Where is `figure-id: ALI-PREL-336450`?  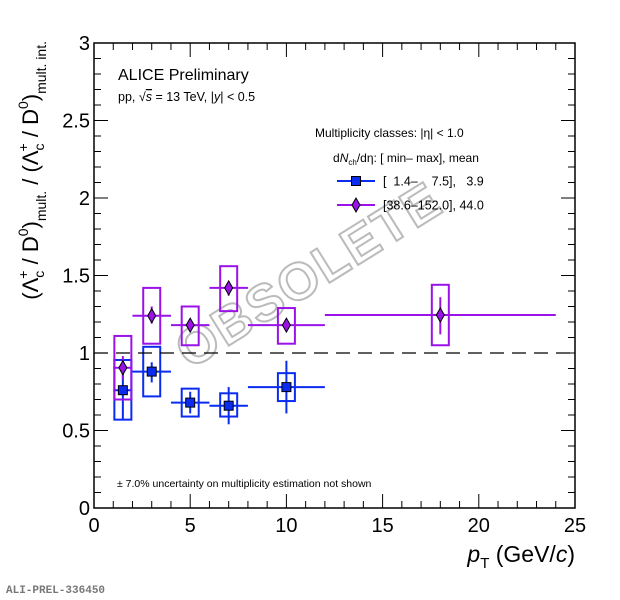
figure-id: ALI-PREL-336450 is located at coordinates (56, 591).